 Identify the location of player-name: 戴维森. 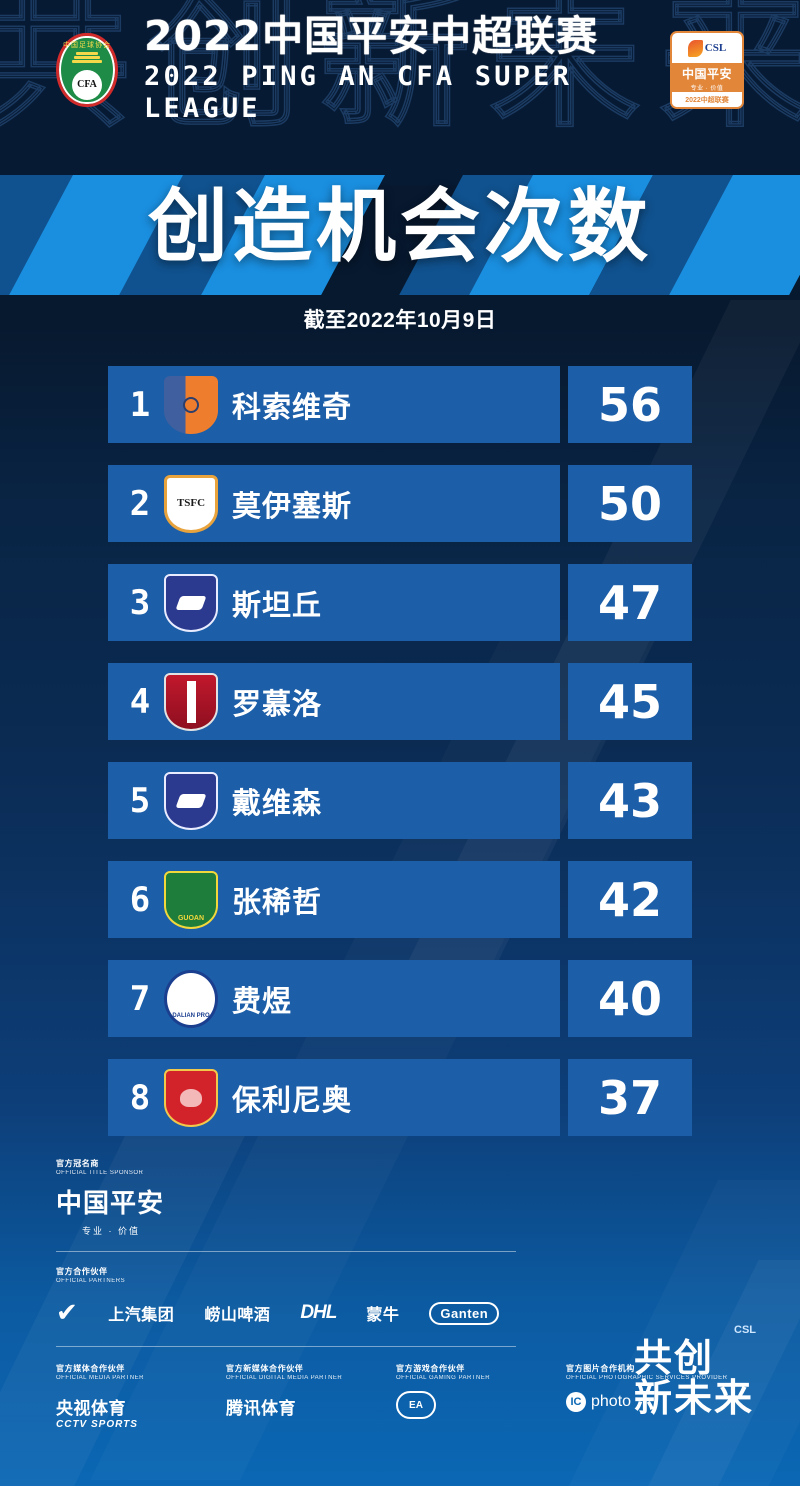
(277, 803).